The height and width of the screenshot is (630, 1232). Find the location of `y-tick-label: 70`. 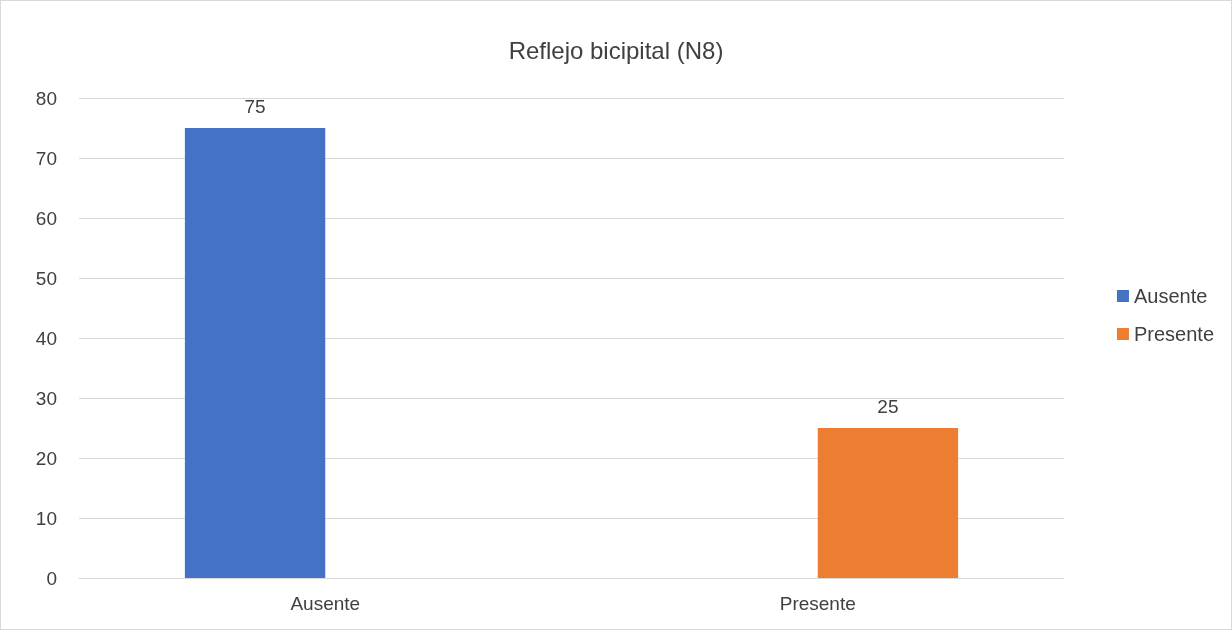

y-tick-label: 70 is located at coordinates (46, 158).